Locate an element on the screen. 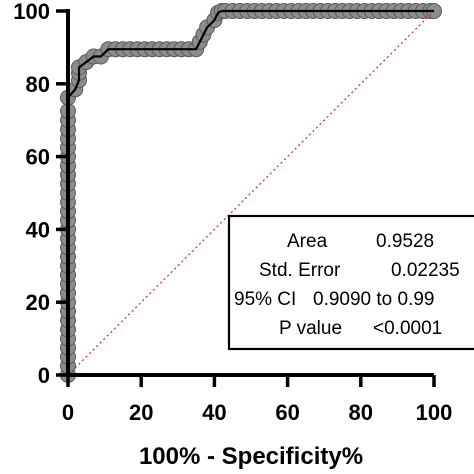 This screenshot has height=474, width=474. y-tick-label: 100 is located at coordinates (31, 12).